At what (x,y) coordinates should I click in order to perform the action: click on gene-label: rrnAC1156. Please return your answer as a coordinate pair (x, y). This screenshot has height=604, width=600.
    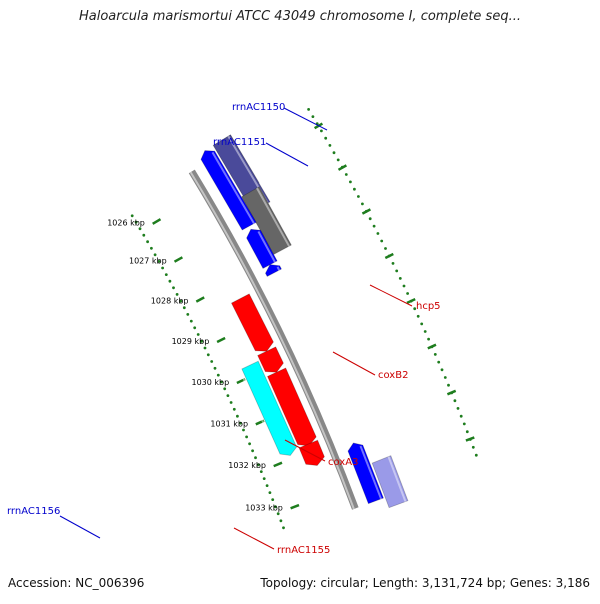
    Looking at the image, I should click on (33, 511).